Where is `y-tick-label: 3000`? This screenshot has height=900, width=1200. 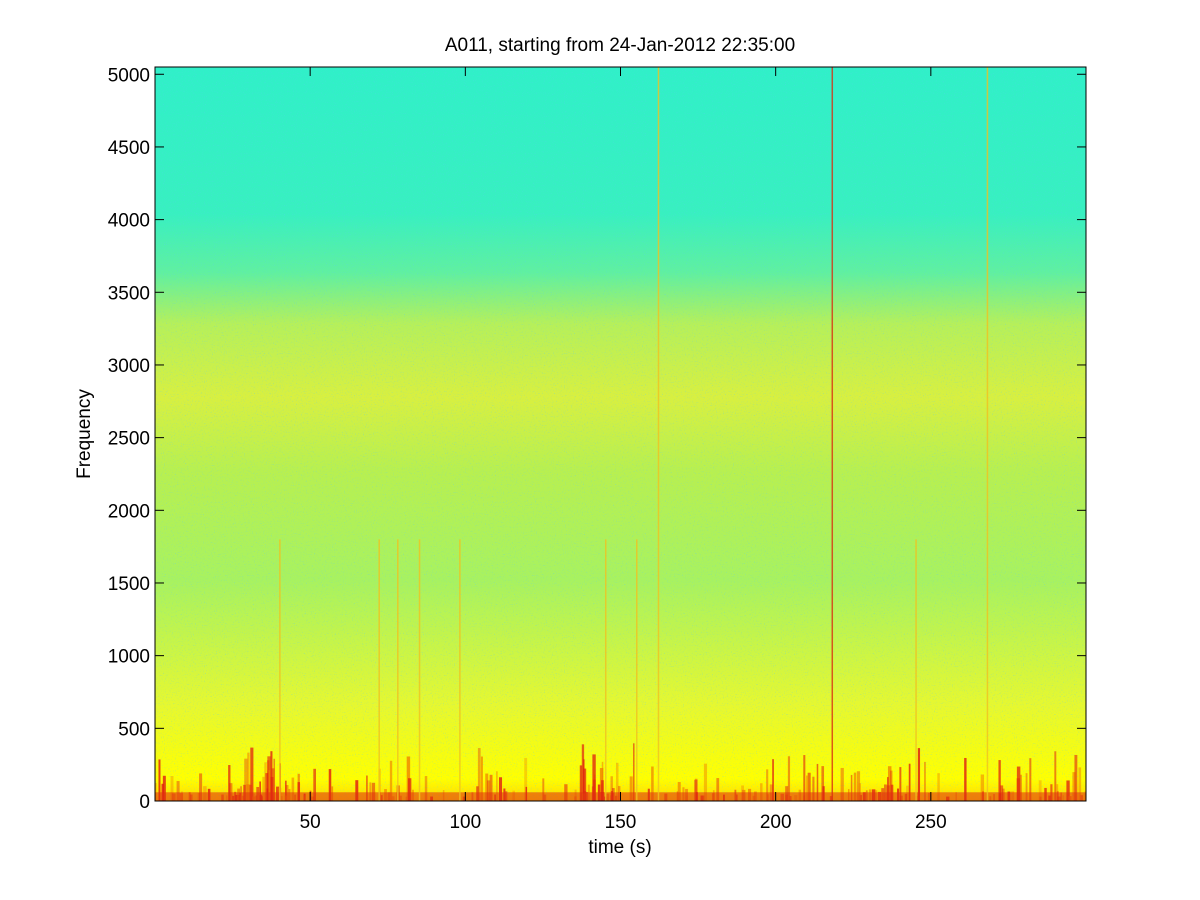 y-tick-label: 3000 is located at coordinates (129, 366).